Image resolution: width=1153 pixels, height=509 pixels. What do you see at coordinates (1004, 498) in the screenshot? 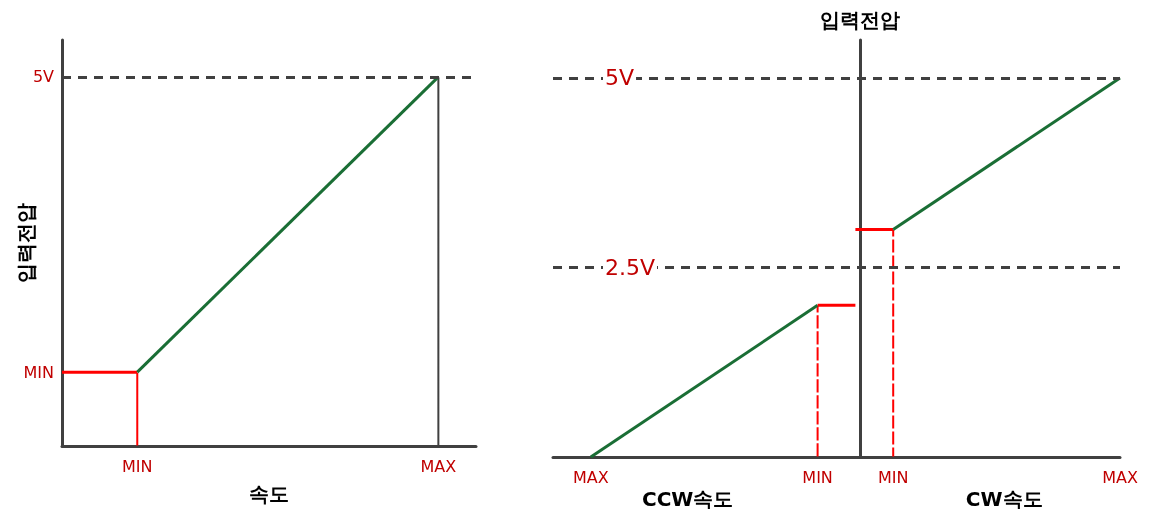
I see `x-axis-title: CW속도` at bounding box center [1004, 498].